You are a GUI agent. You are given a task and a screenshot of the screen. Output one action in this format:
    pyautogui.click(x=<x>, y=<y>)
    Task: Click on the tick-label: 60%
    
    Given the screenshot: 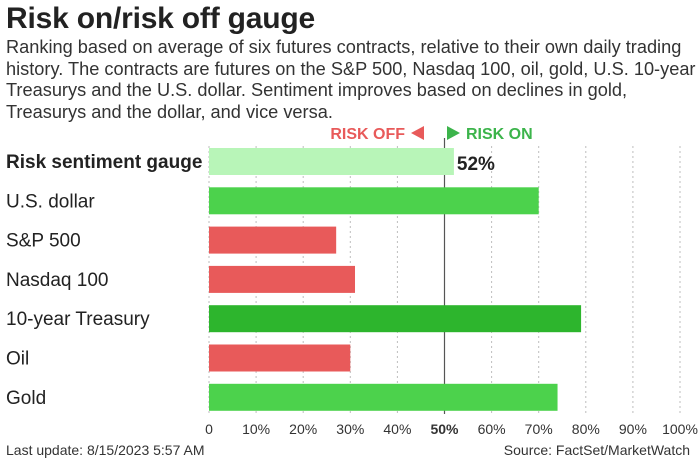 What is the action you would take?
    pyautogui.click(x=492, y=429)
    